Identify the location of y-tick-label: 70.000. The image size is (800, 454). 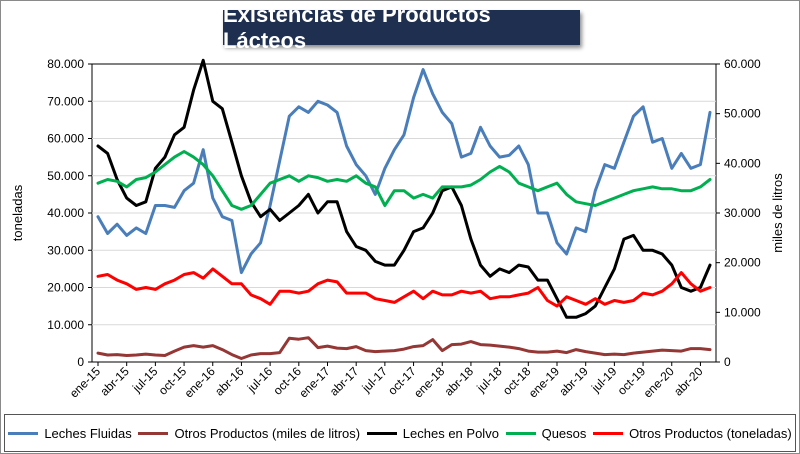
(65, 101).